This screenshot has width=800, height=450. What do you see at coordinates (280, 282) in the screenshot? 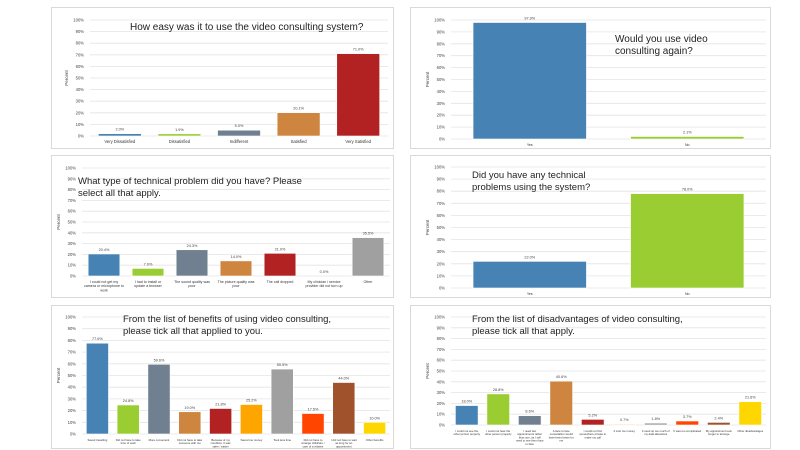
I see `x-tick-label: The call dropped` at bounding box center [280, 282].